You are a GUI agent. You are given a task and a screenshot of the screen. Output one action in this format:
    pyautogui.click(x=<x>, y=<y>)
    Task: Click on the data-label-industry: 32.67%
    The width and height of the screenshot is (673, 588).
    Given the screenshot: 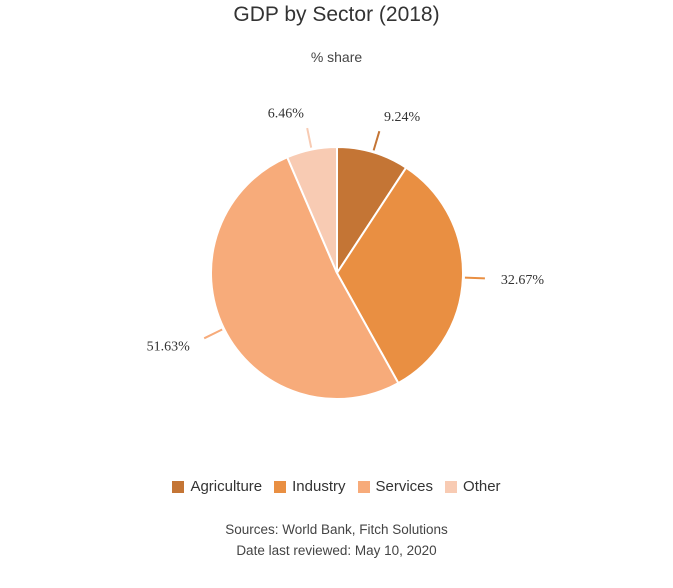 What is the action you would take?
    pyautogui.click(x=522, y=280)
    